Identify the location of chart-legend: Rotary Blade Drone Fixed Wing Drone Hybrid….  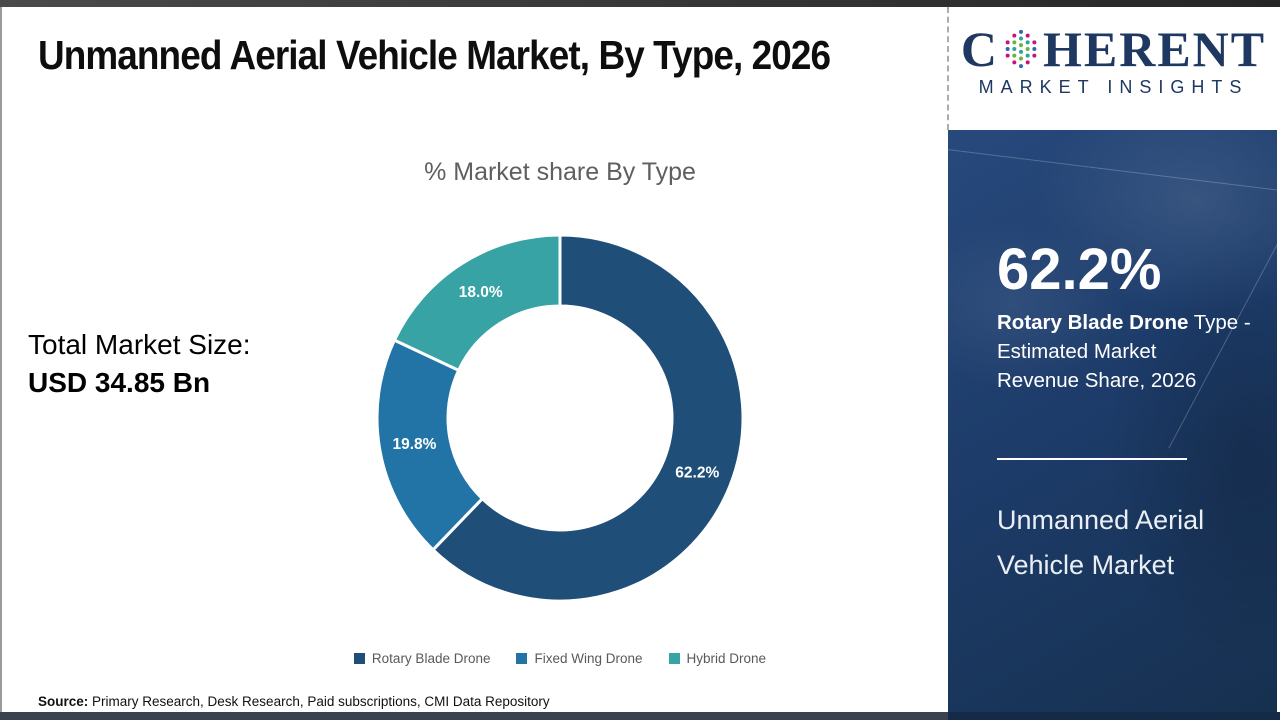
(560, 658).